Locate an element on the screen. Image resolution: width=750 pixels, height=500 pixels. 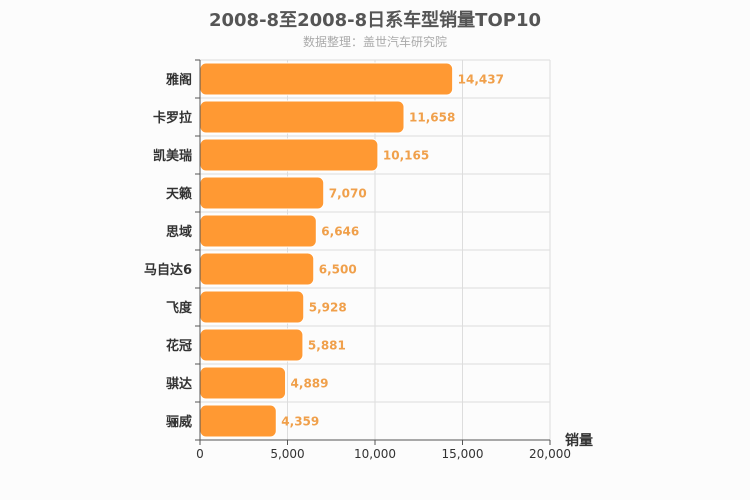
data-label: 10,165 is located at coordinates (406, 156).